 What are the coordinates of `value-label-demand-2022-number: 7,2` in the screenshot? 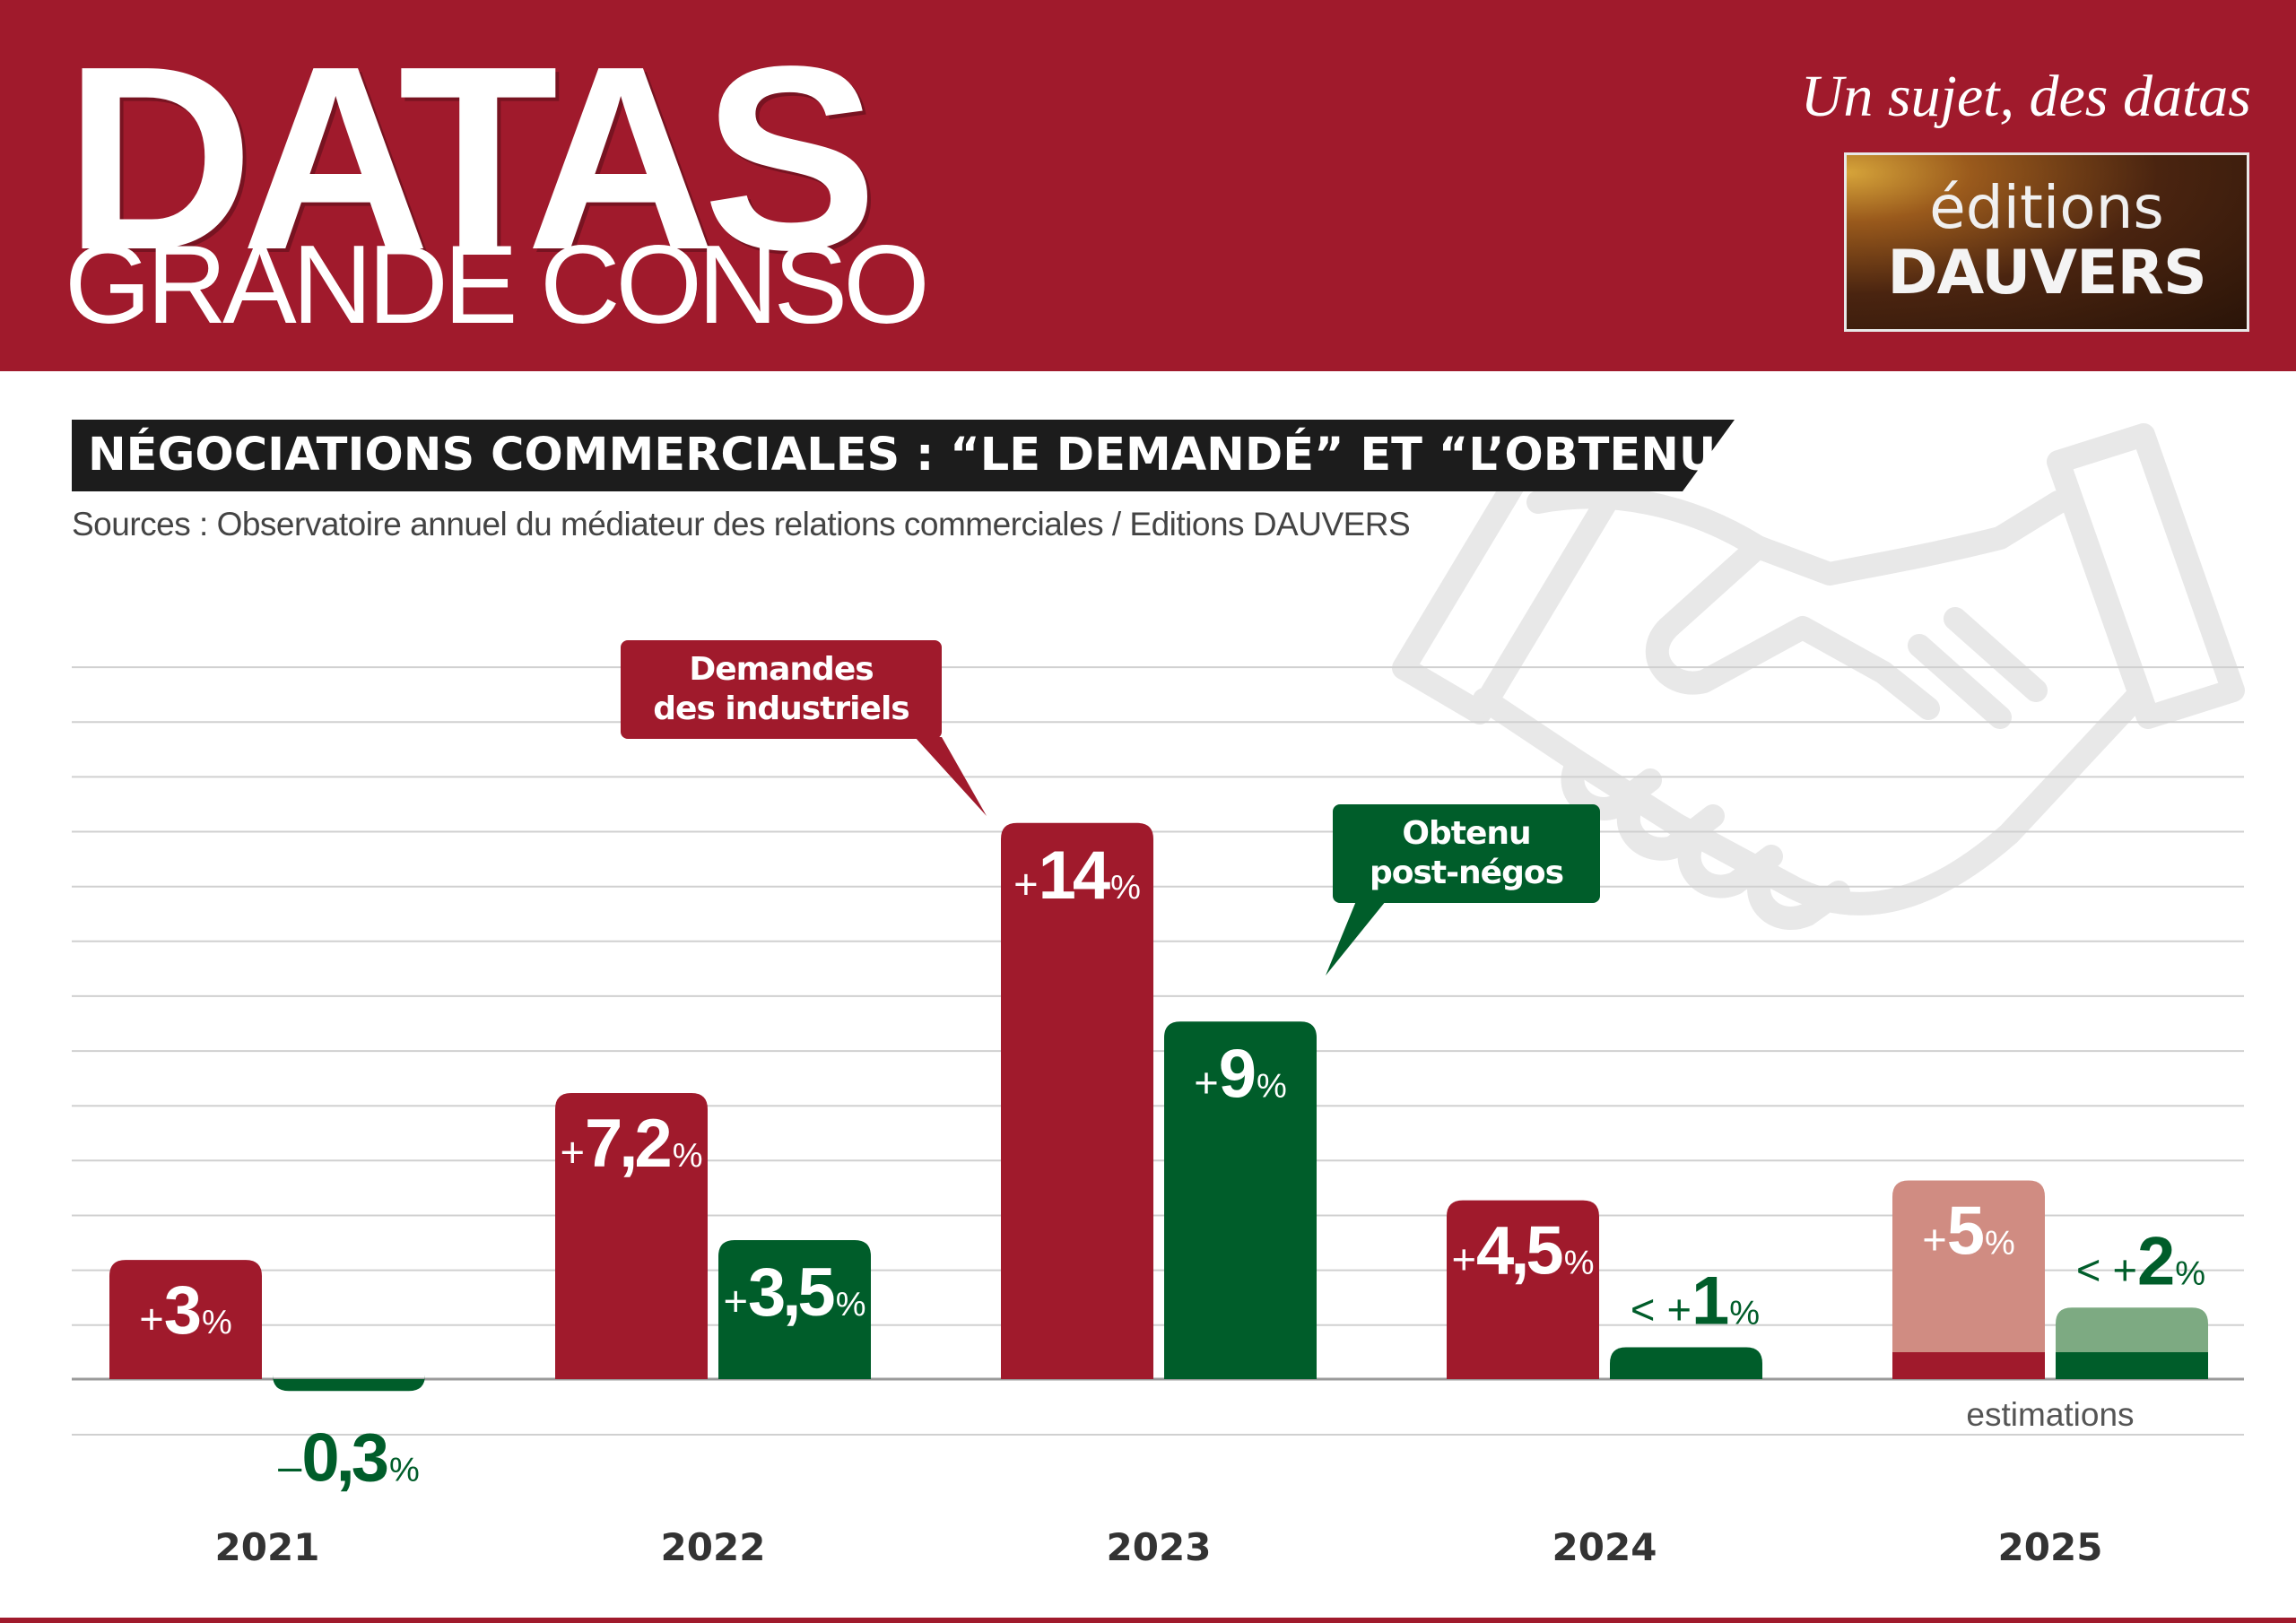 It's located at (627, 1144).